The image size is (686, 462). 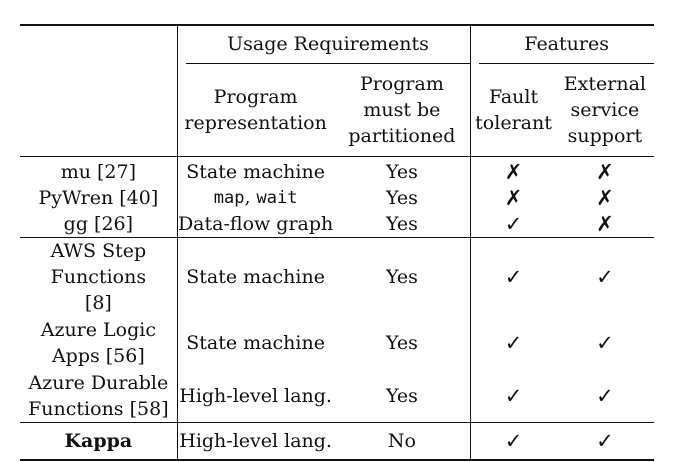 I want to click on group-features-cell: Features, so click(x=562, y=44).